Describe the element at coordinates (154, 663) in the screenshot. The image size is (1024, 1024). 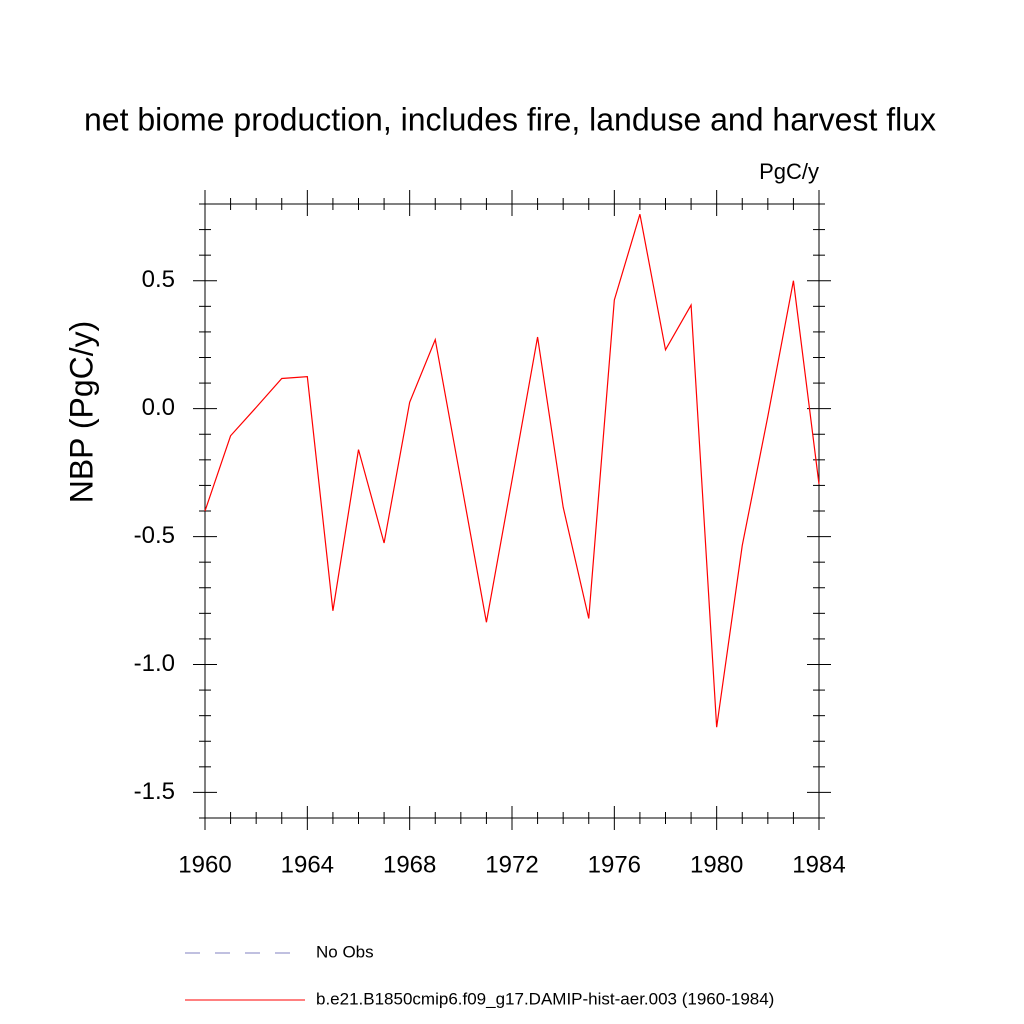
I see `y-tick-label: -1.0` at that location.